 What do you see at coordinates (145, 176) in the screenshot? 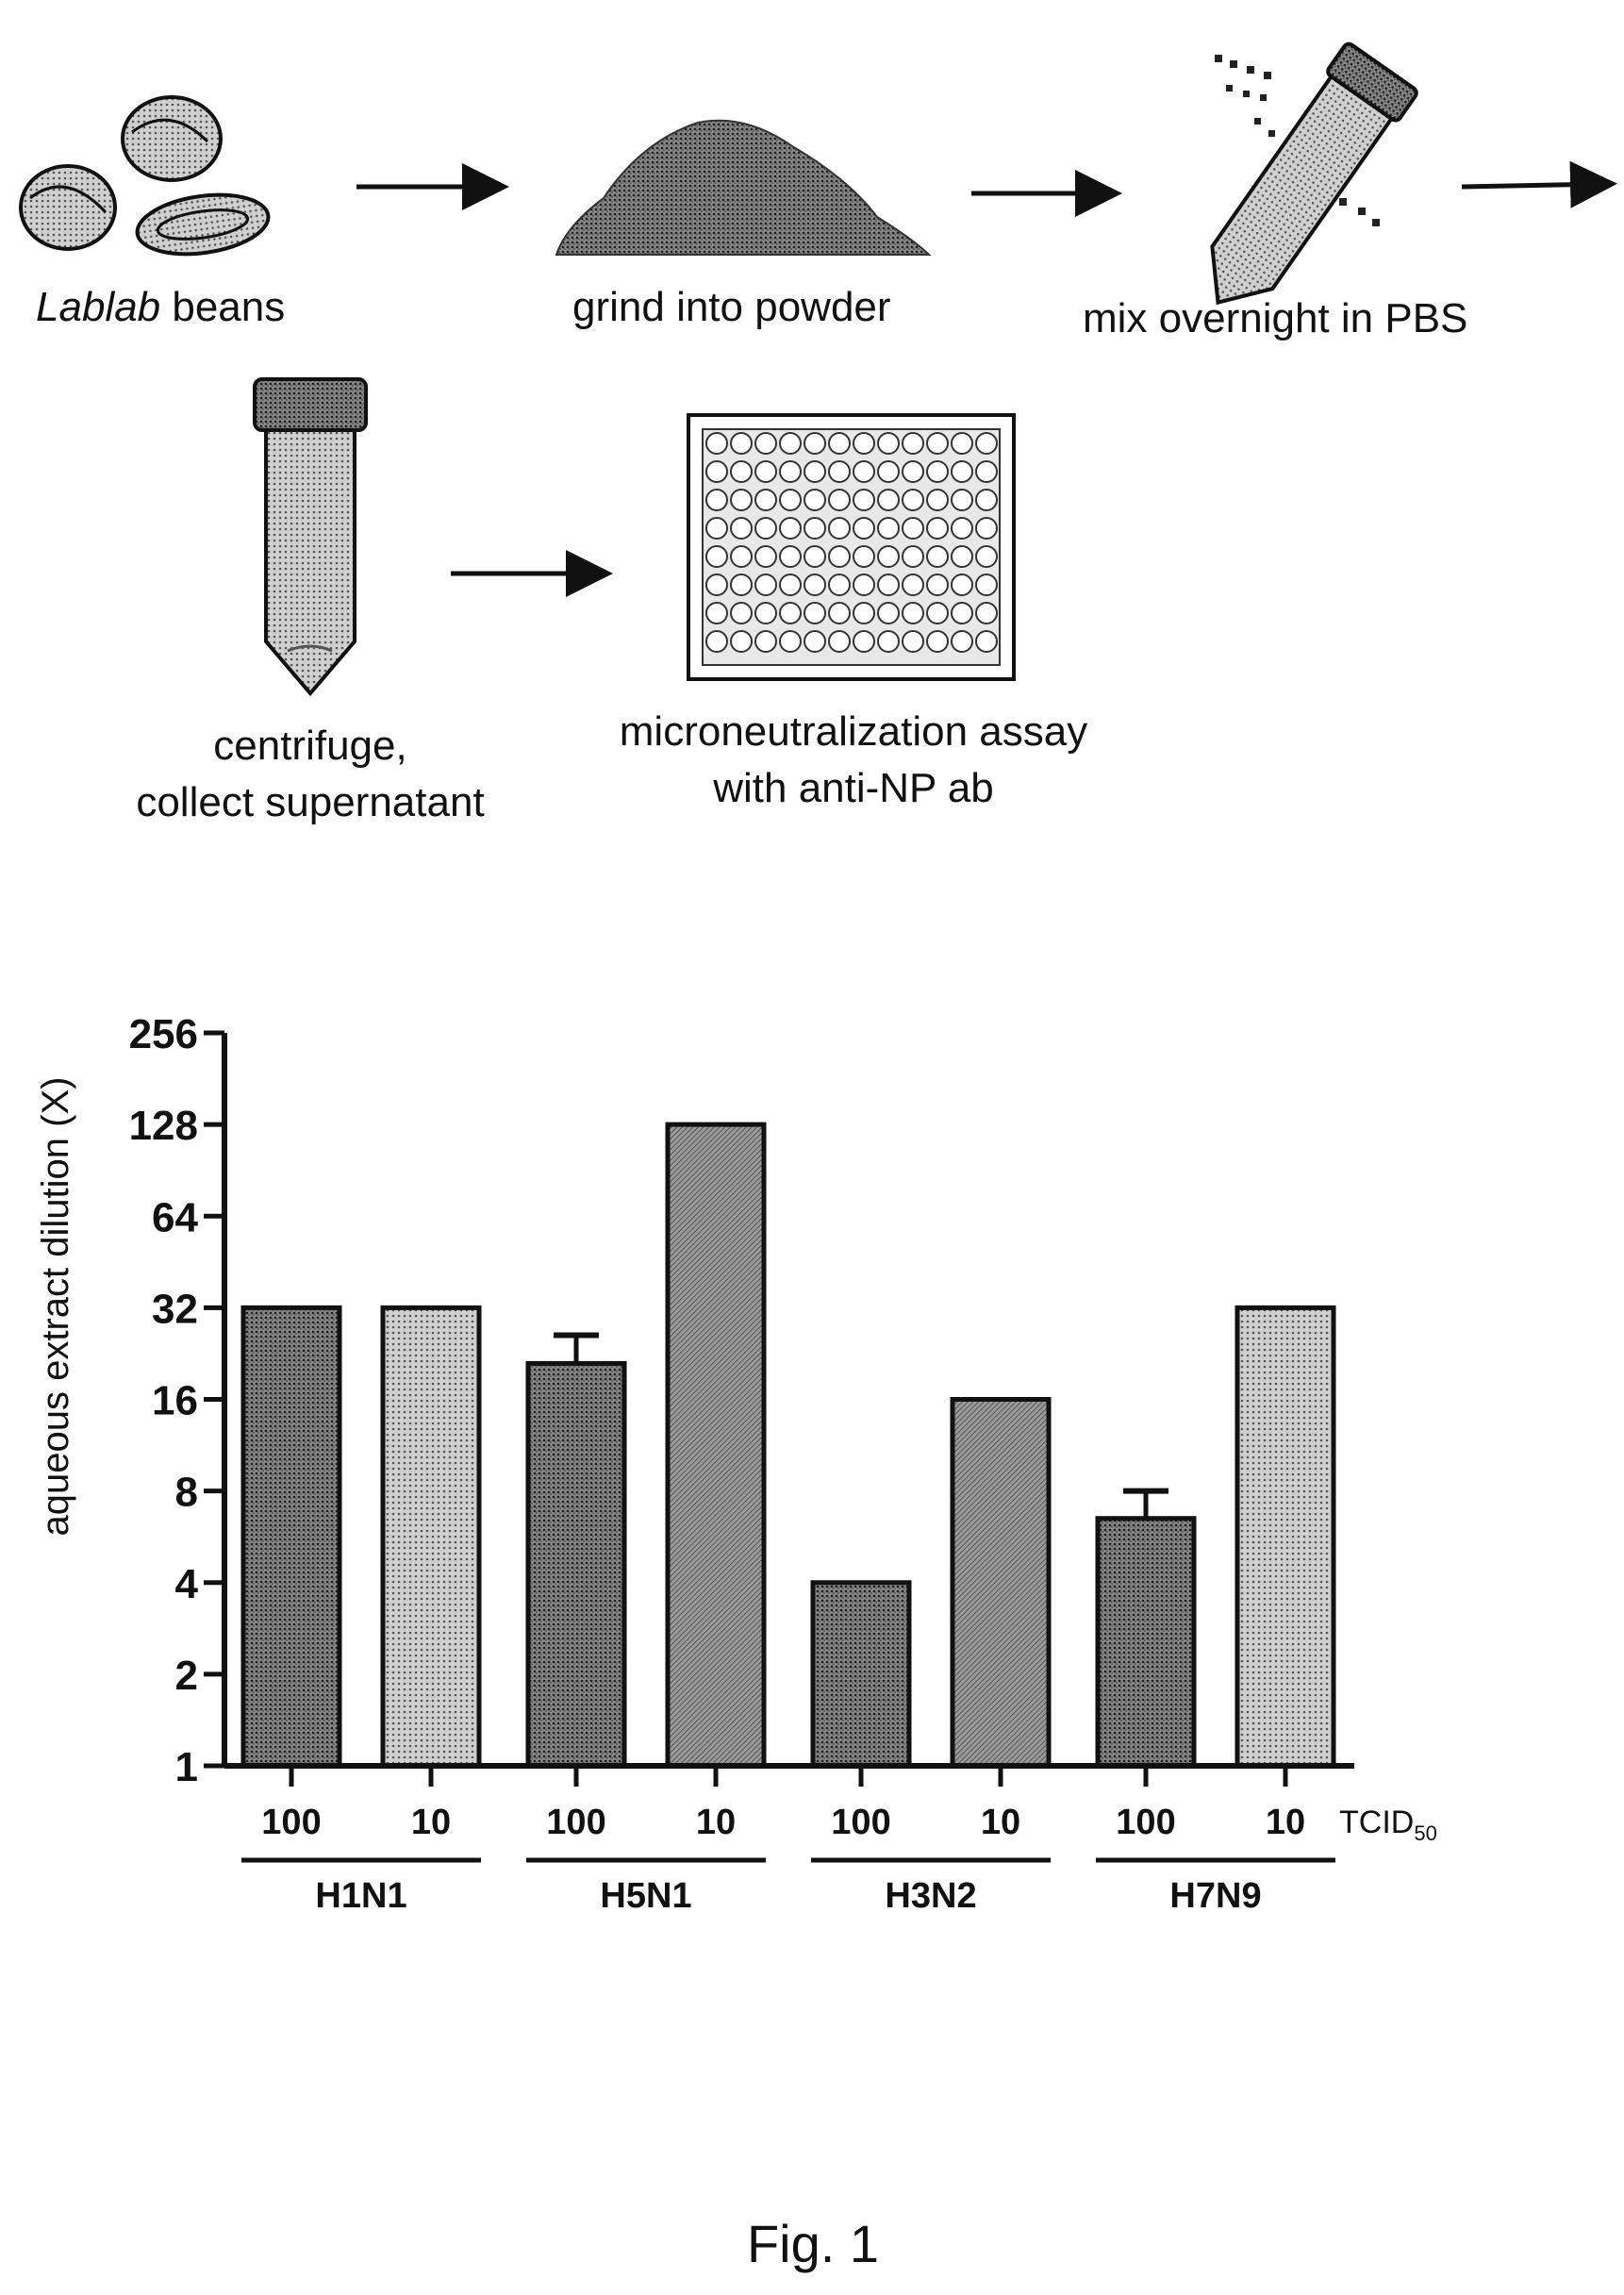
I see `beans-icon` at bounding box center [145, 176].